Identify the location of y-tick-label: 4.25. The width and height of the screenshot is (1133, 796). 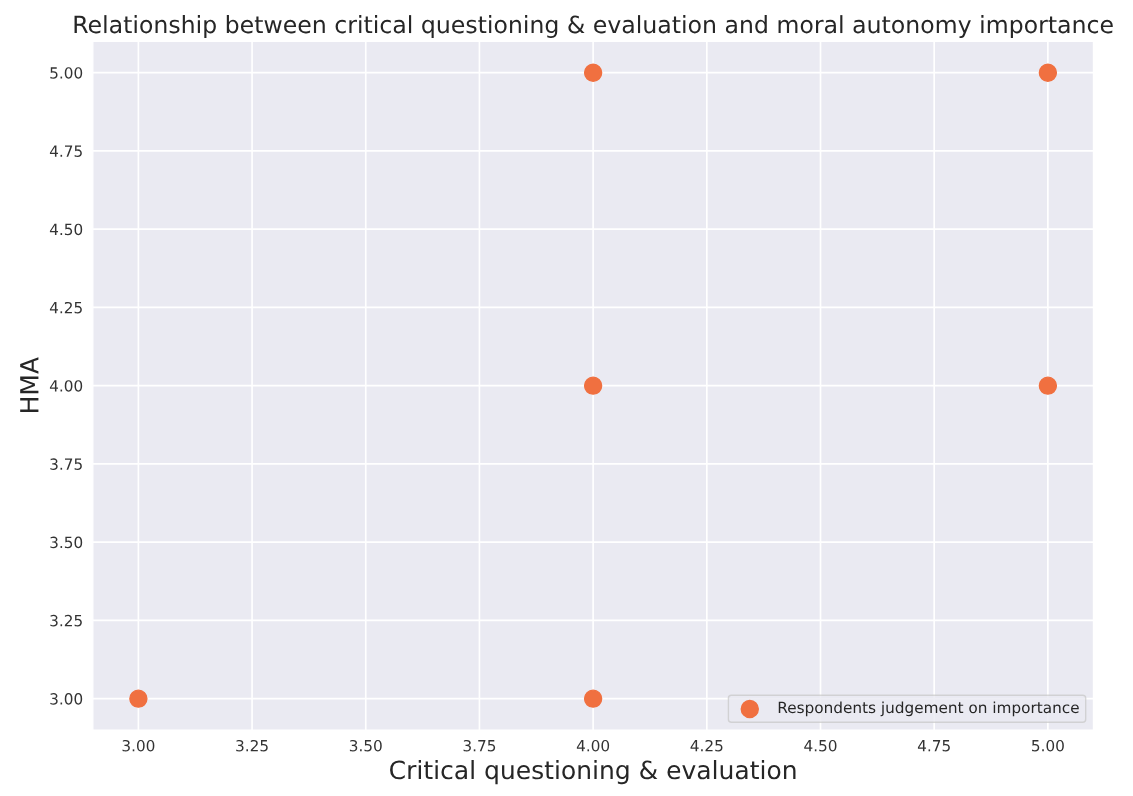
(65, 307).